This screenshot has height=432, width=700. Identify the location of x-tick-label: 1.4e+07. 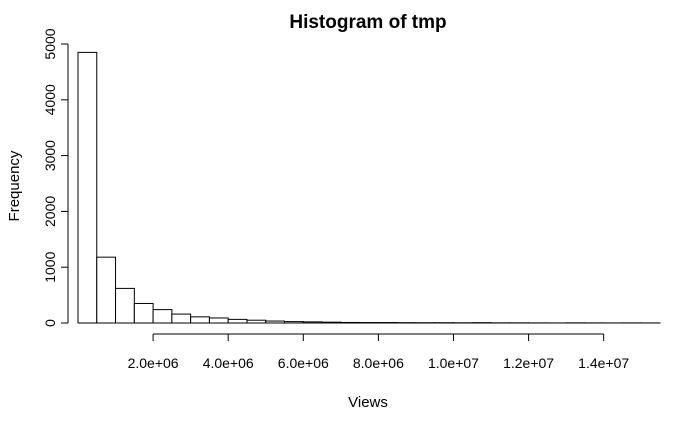
(603, 363).